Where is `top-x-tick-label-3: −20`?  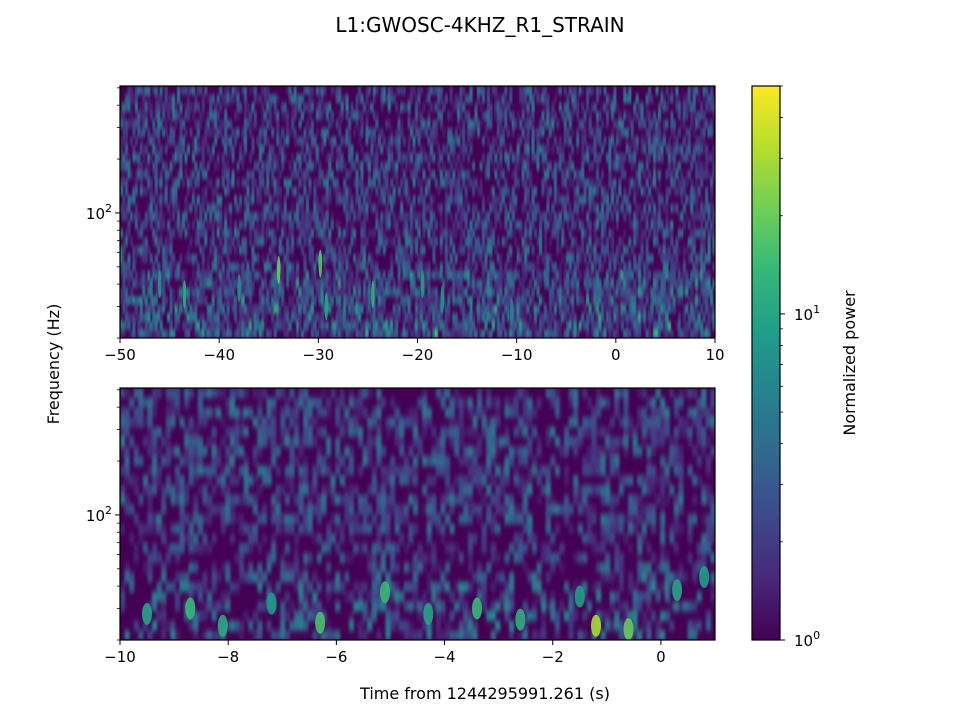
top-x-tick-label-3: −20 is located at coordinates (418, 355).